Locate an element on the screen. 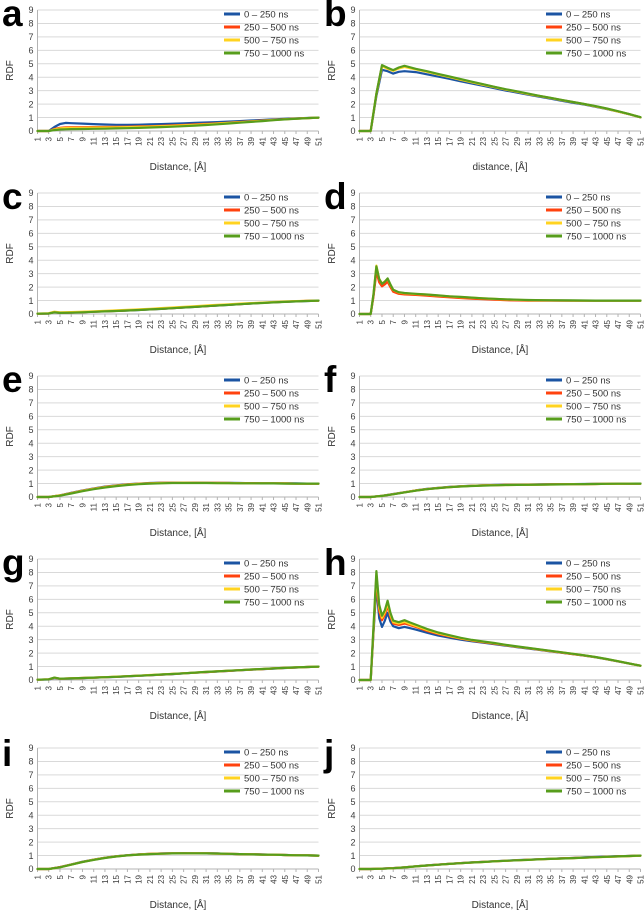 This screenshot has height=917, width=644. x-tick-label: 17 is located at coordinates (127, 140).